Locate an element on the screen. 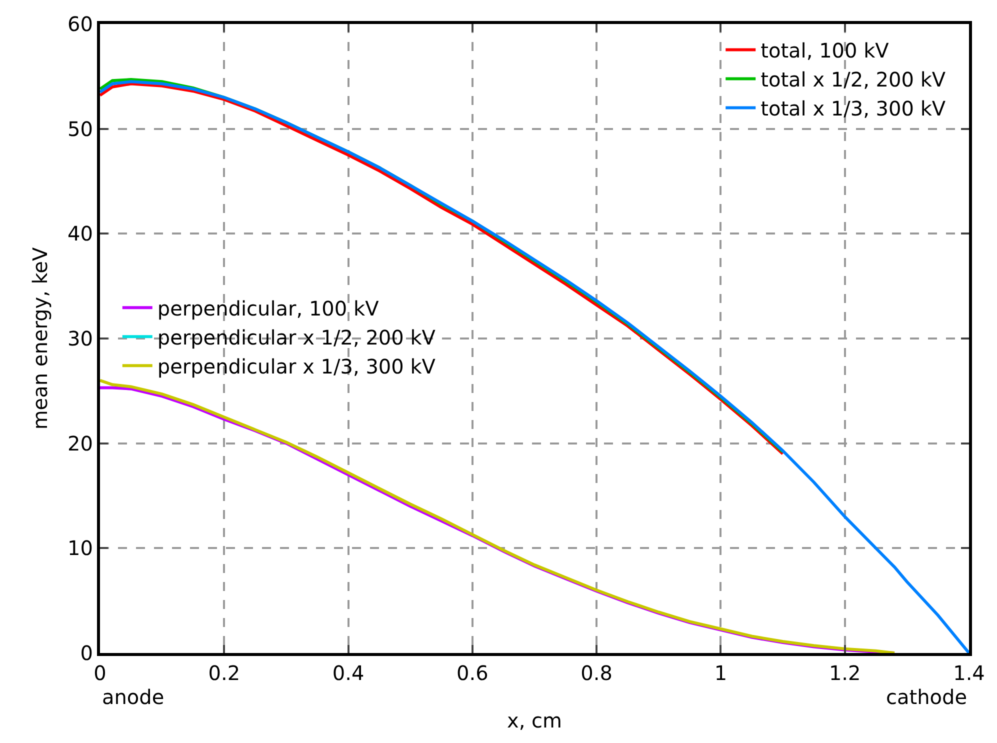 The image size is (997, 743). legend-label: total x 1/3, 300 kV is located at coordinates (853, 108).